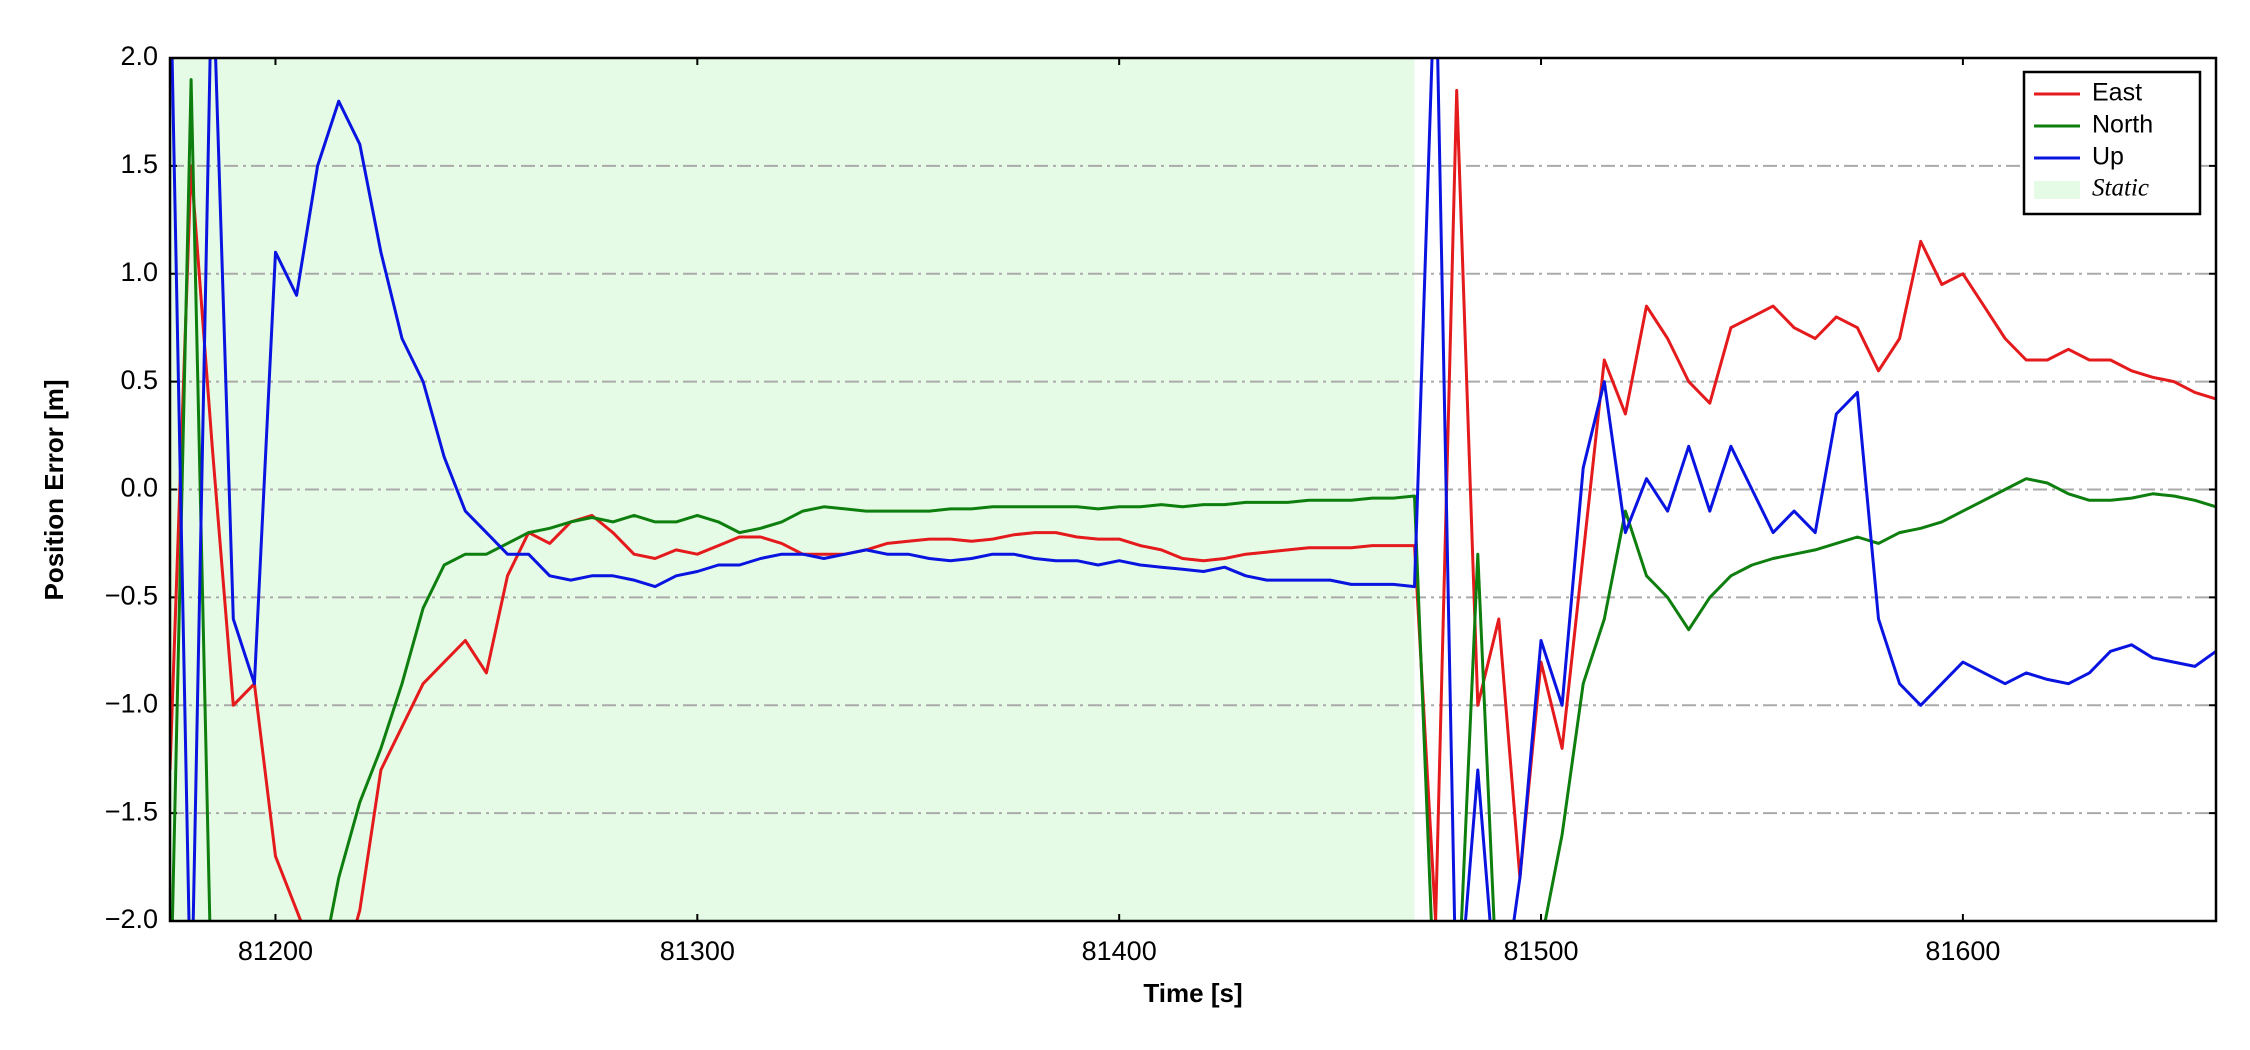  What do you see at coordinates (139, 272) in the screenshot?
I see `y-tick-label: 1.0` at bounding box center [139, 272].